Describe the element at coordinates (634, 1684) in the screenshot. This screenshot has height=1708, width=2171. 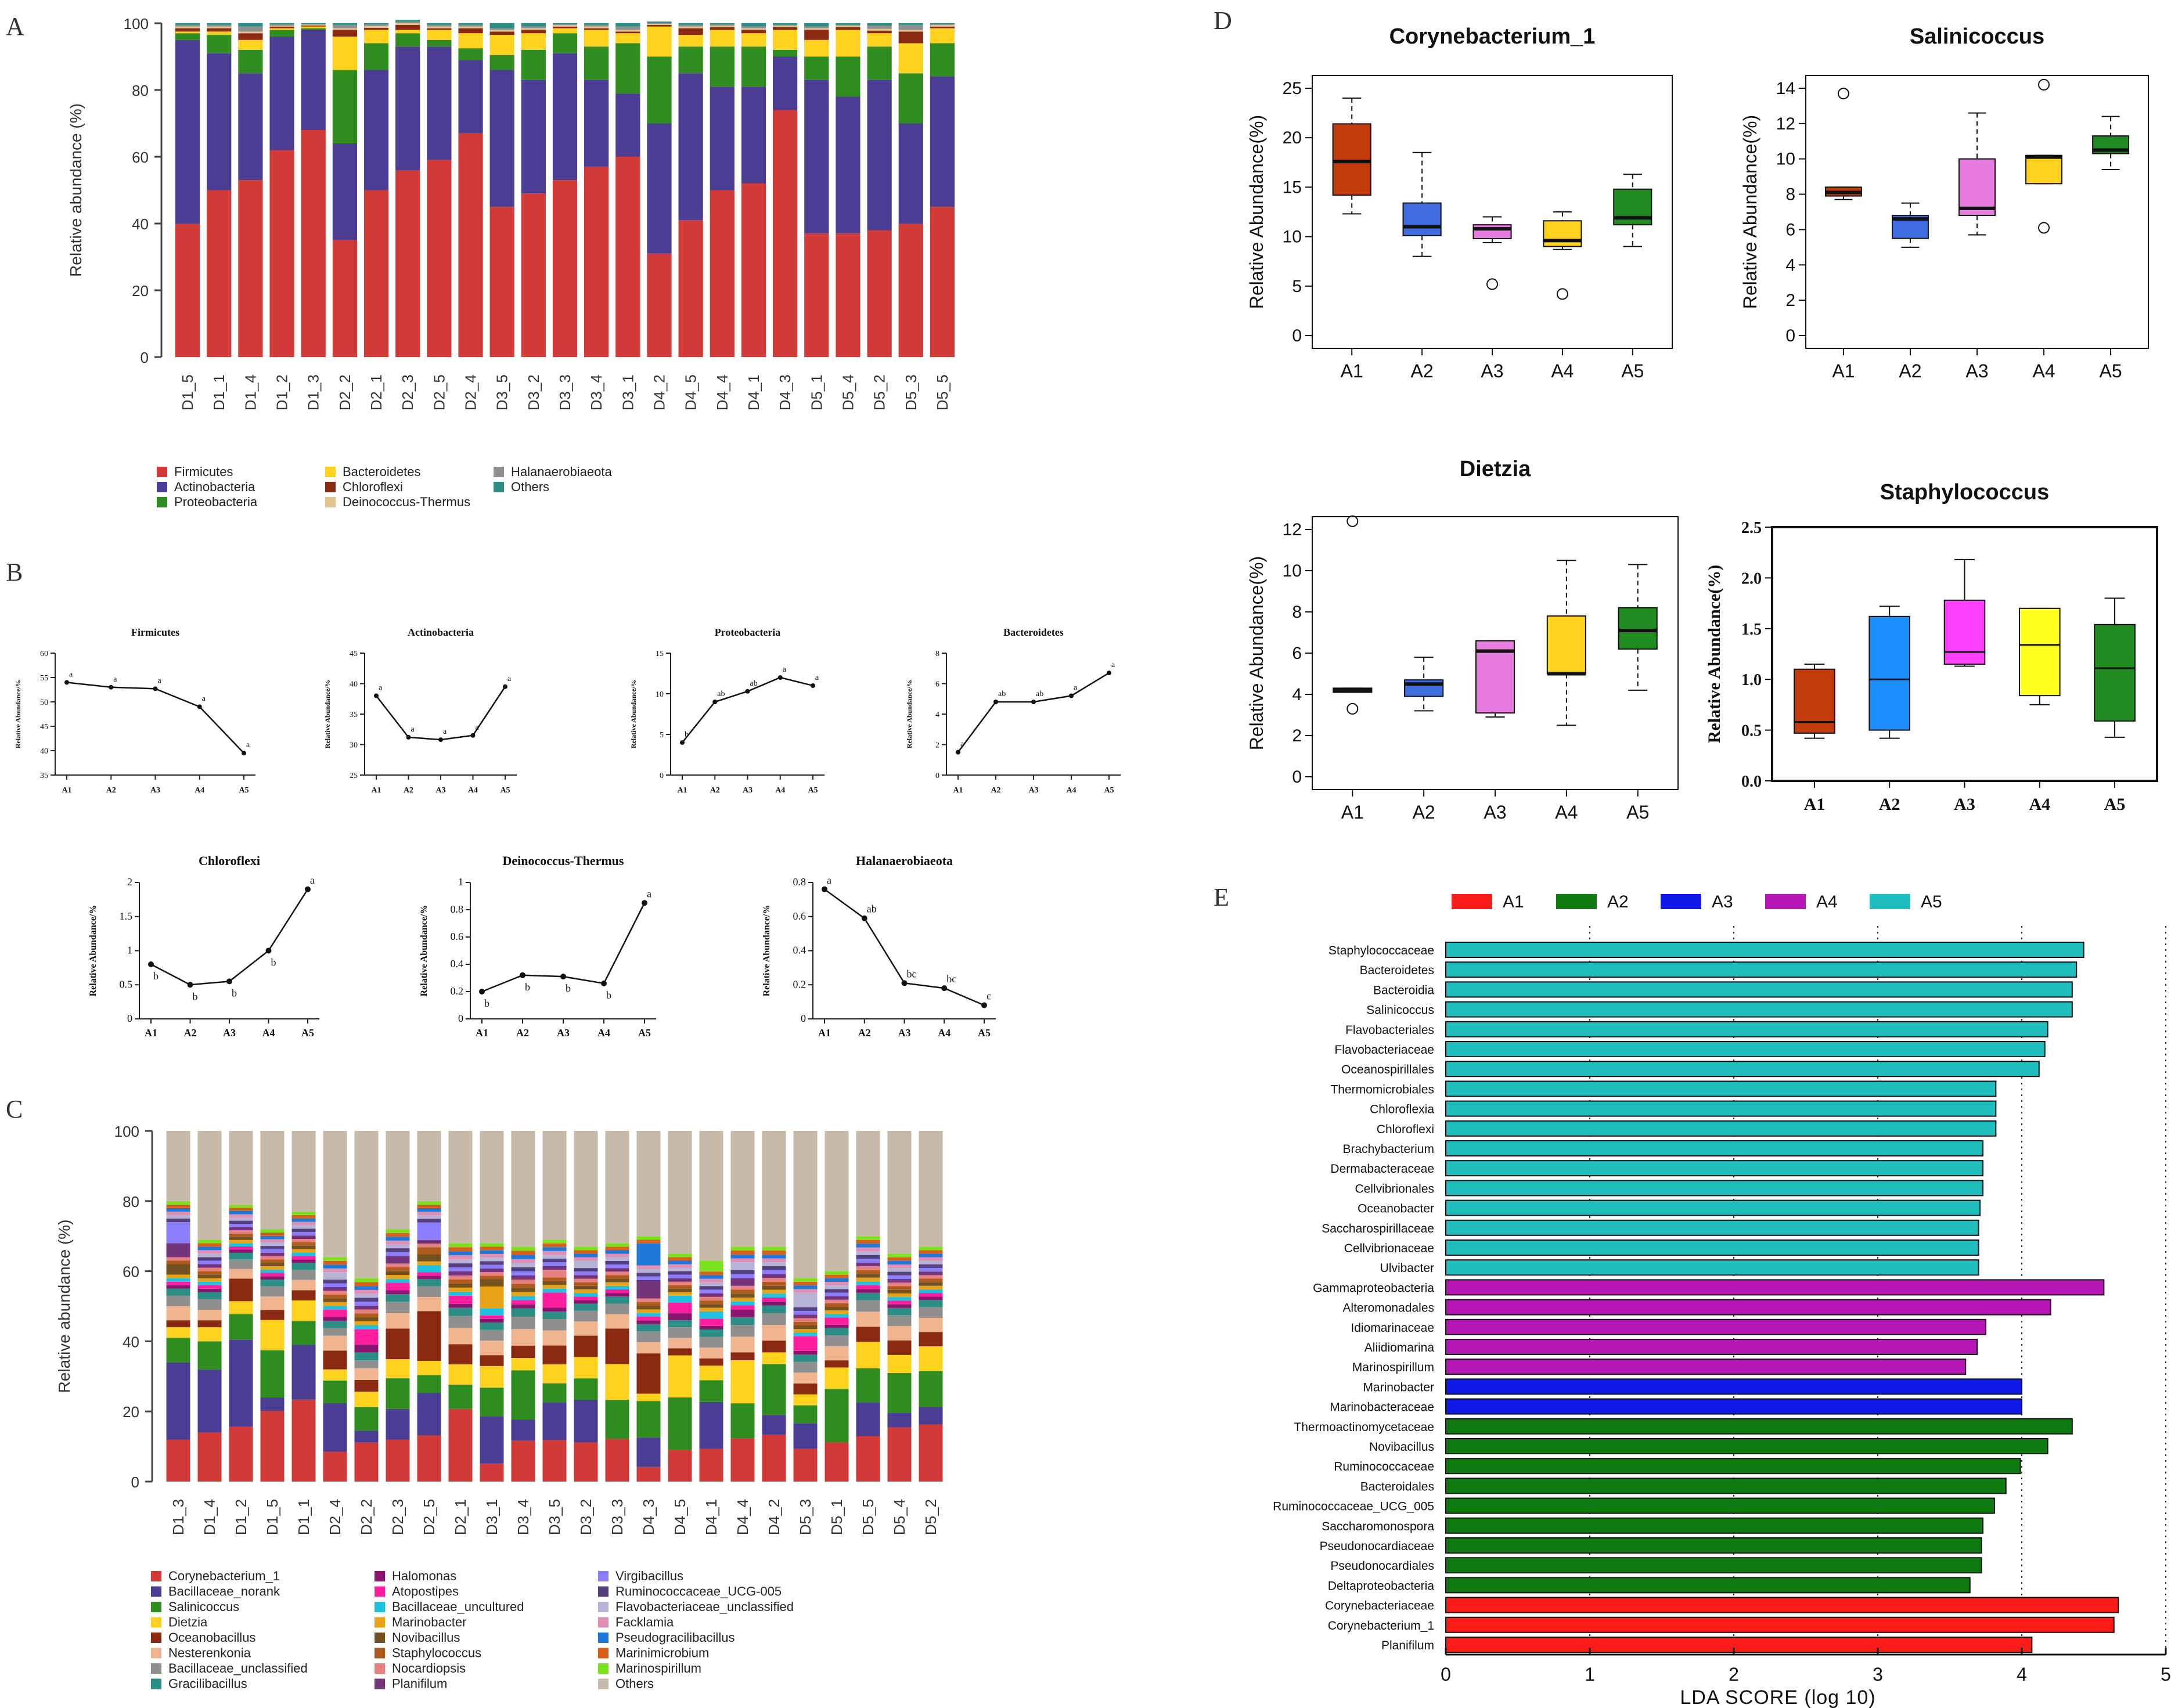
I see `legend-label: Others` at that location.